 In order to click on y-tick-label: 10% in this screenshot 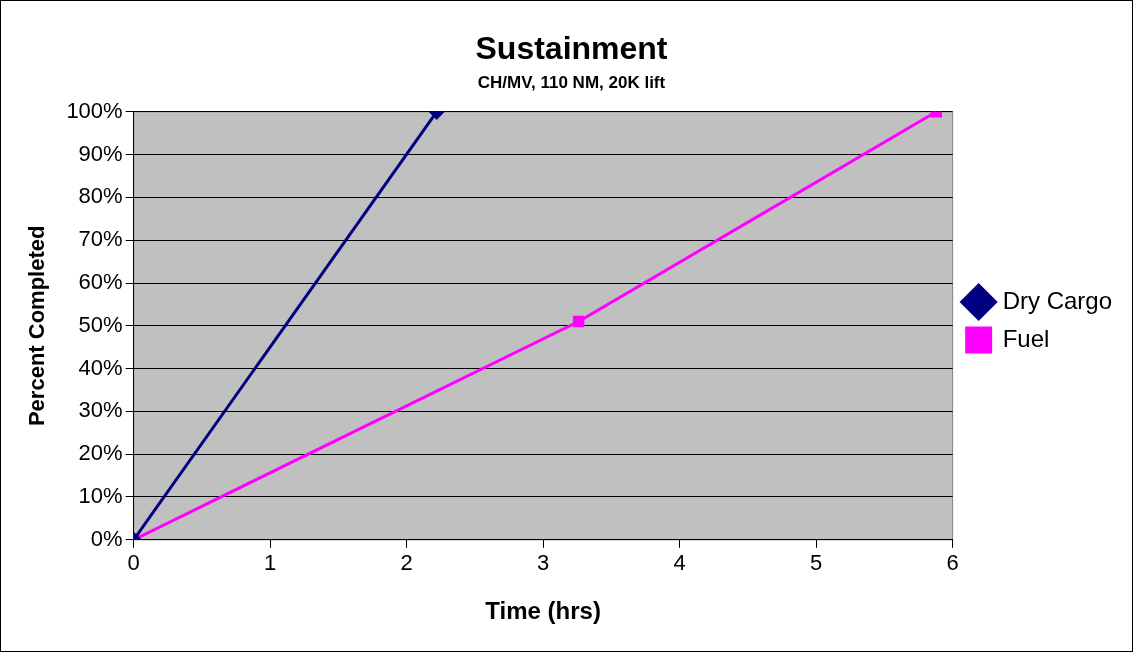, I will do `click(100, 496)`.